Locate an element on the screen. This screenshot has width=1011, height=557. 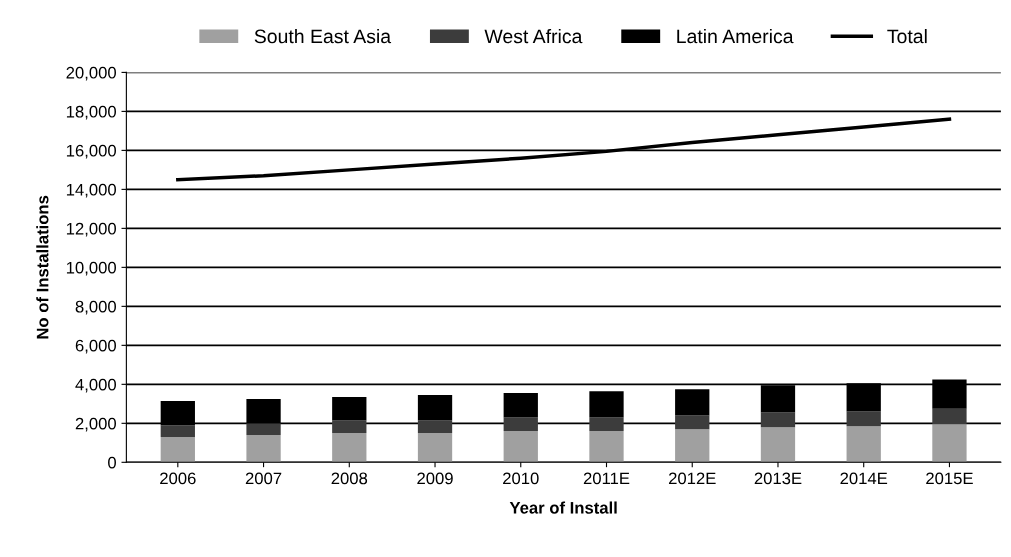
x-tick-label: 2007 is located at coordinates (263, 478).